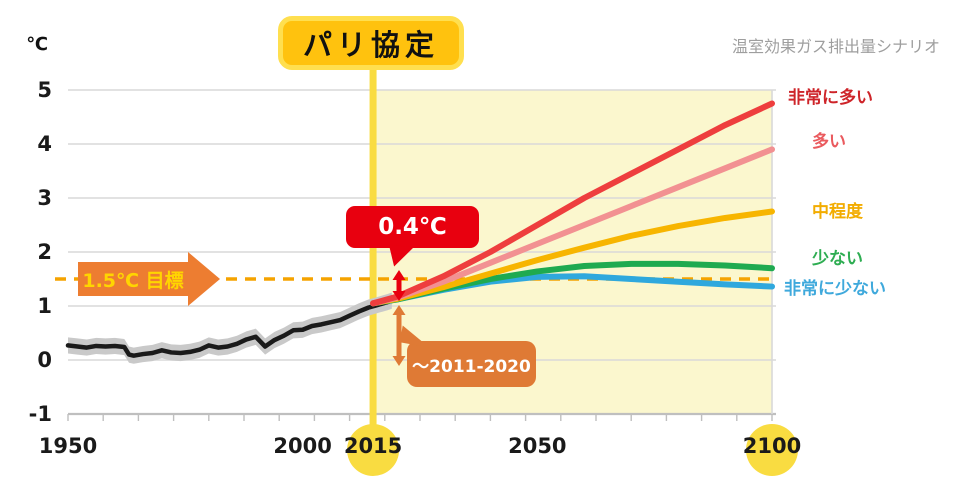  Describe the element at coordinates (44, 306) in the screenshot. I see `y-tick-label: 1` at that location.